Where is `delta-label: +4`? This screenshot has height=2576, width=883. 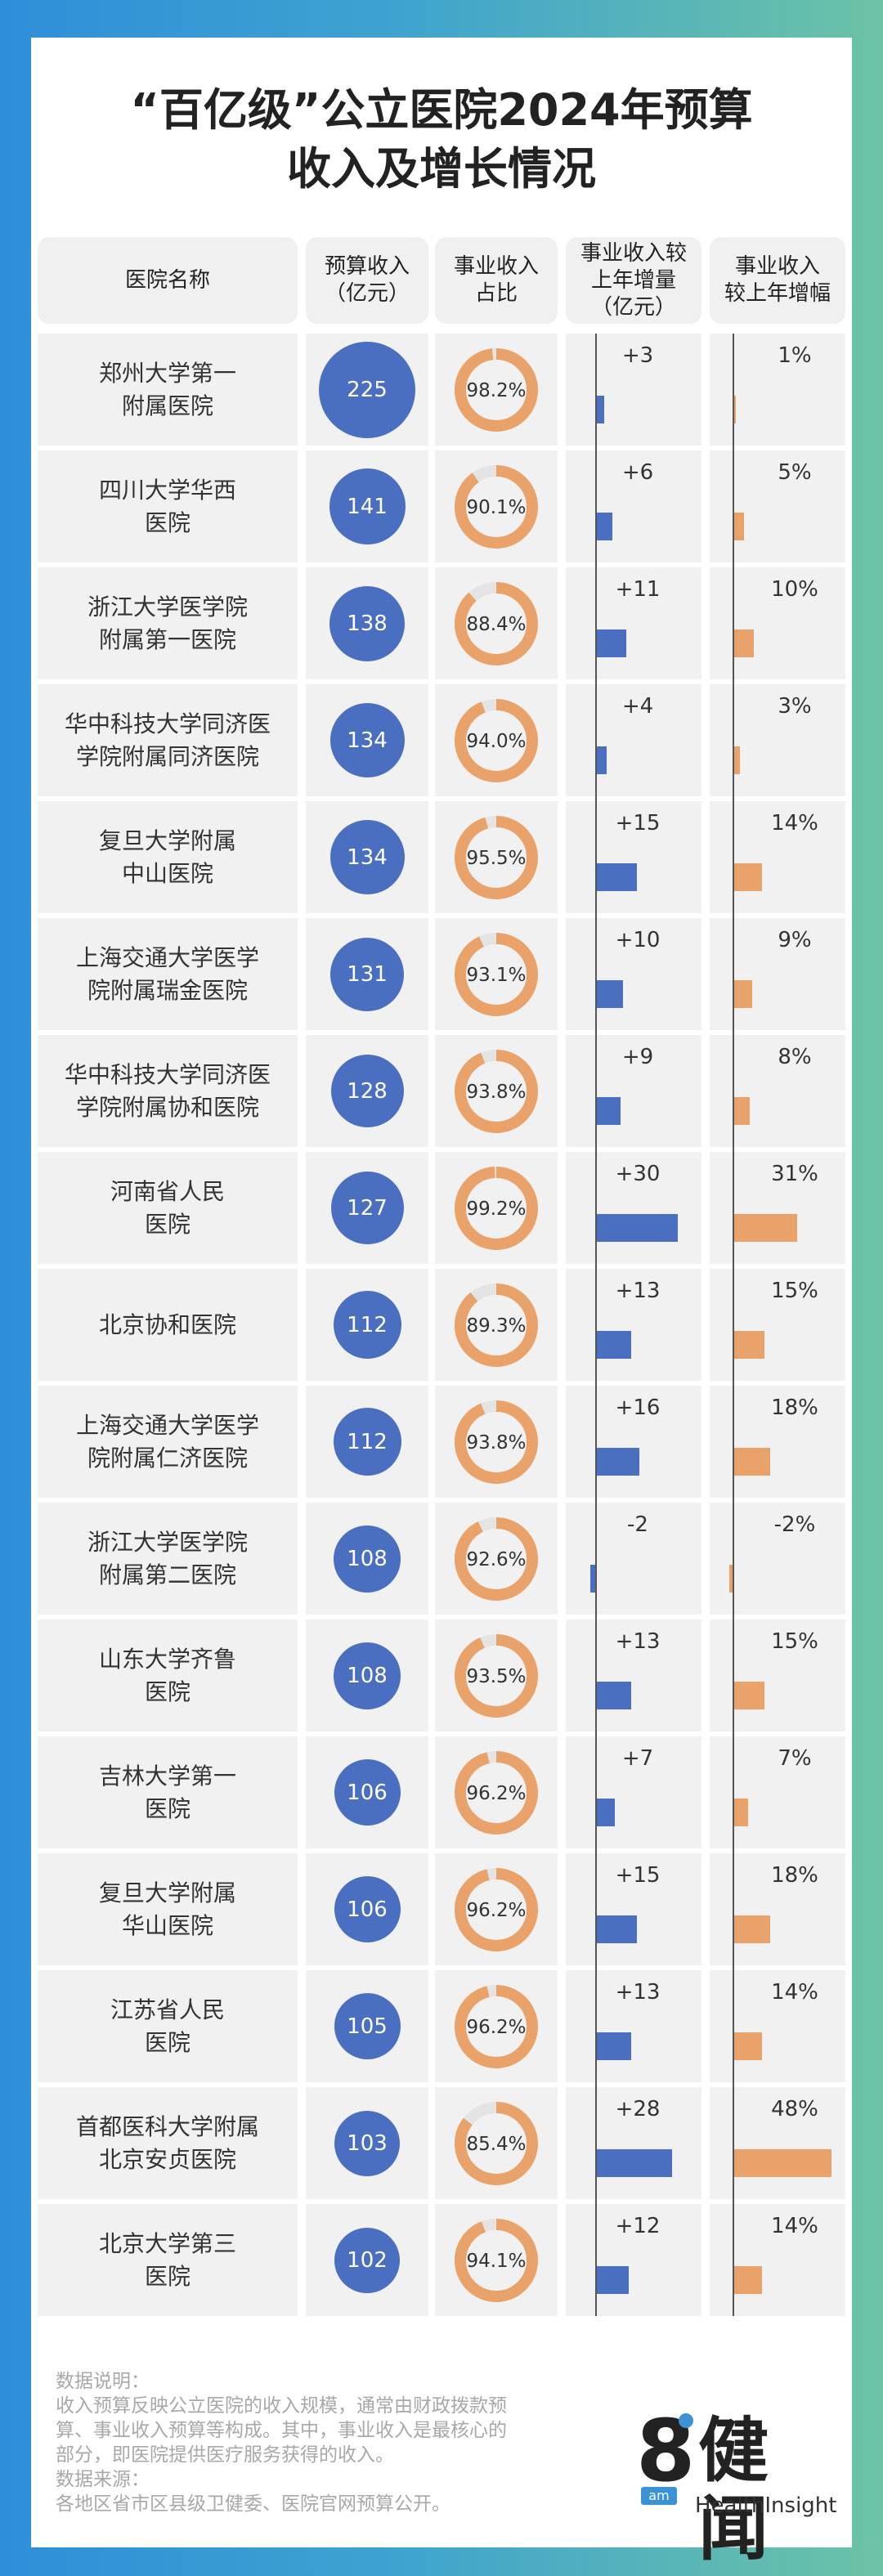
delta-label: +4 is located at coordinates (637, 706).